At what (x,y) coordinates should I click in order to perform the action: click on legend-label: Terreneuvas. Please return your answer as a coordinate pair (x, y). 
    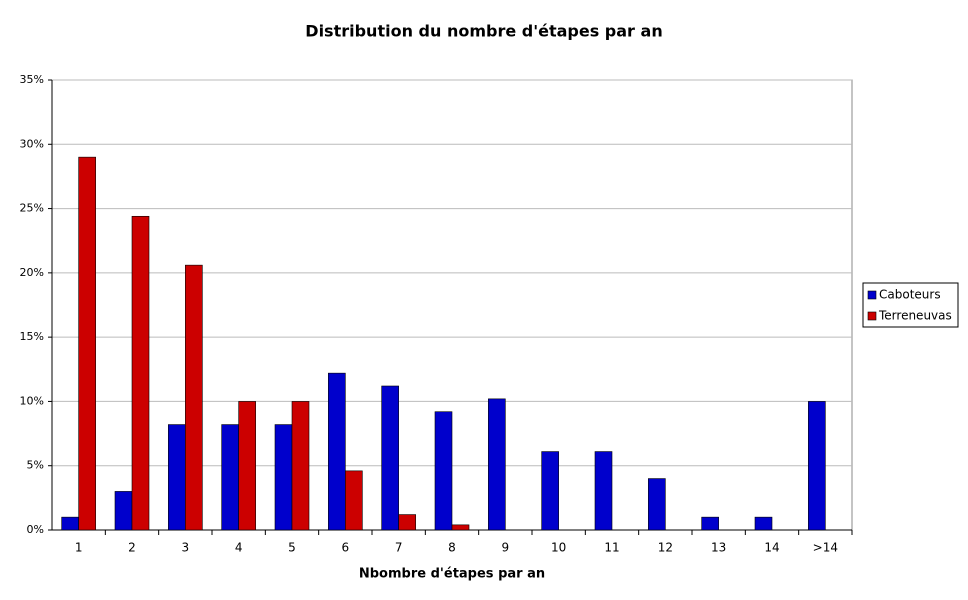
    Looking at the image, I should click on (915, 316).